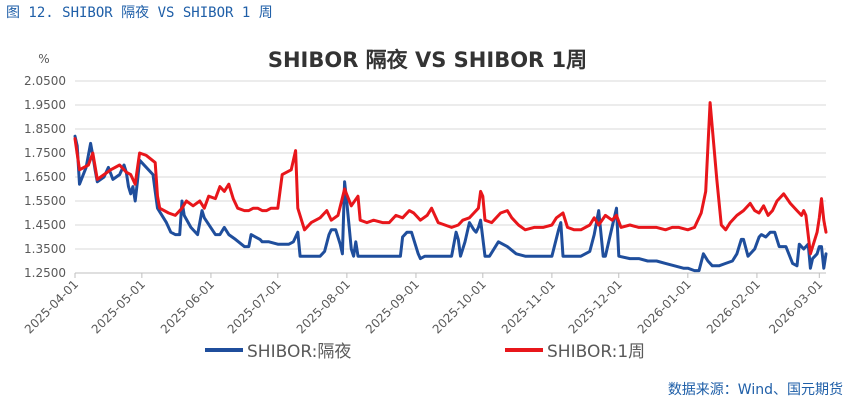  I want to click on x-tick-label: 2025-10-01, so click(459, 306).